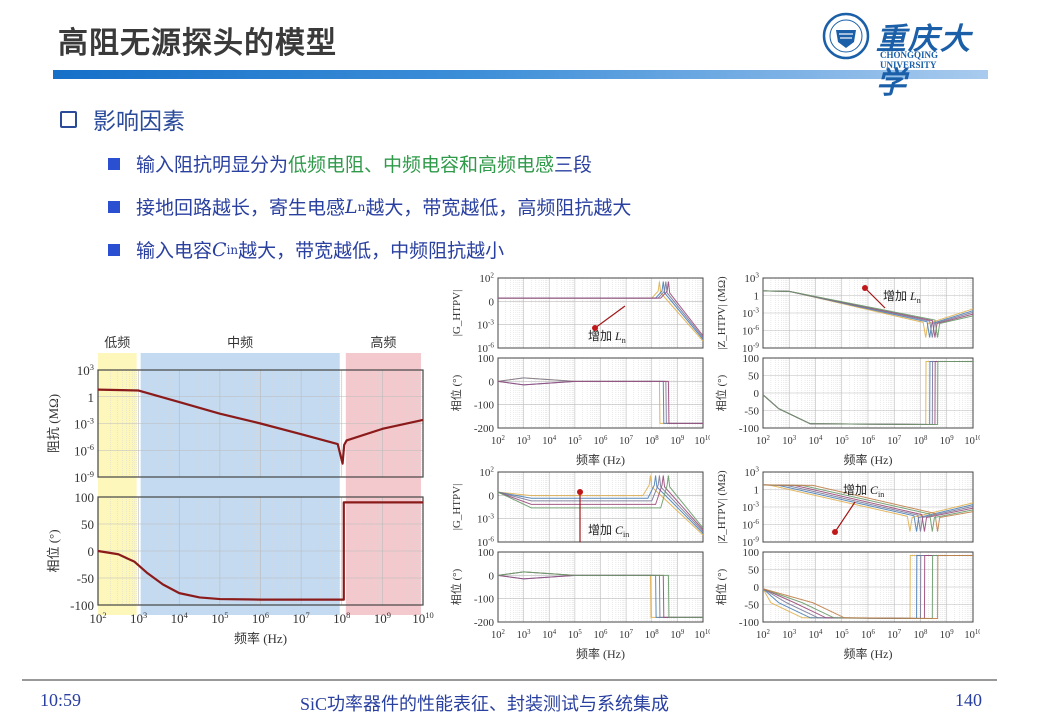 This screenshot has width=1040, height=720. I want to click on section-heading: 影响因素, so click(122, 119).